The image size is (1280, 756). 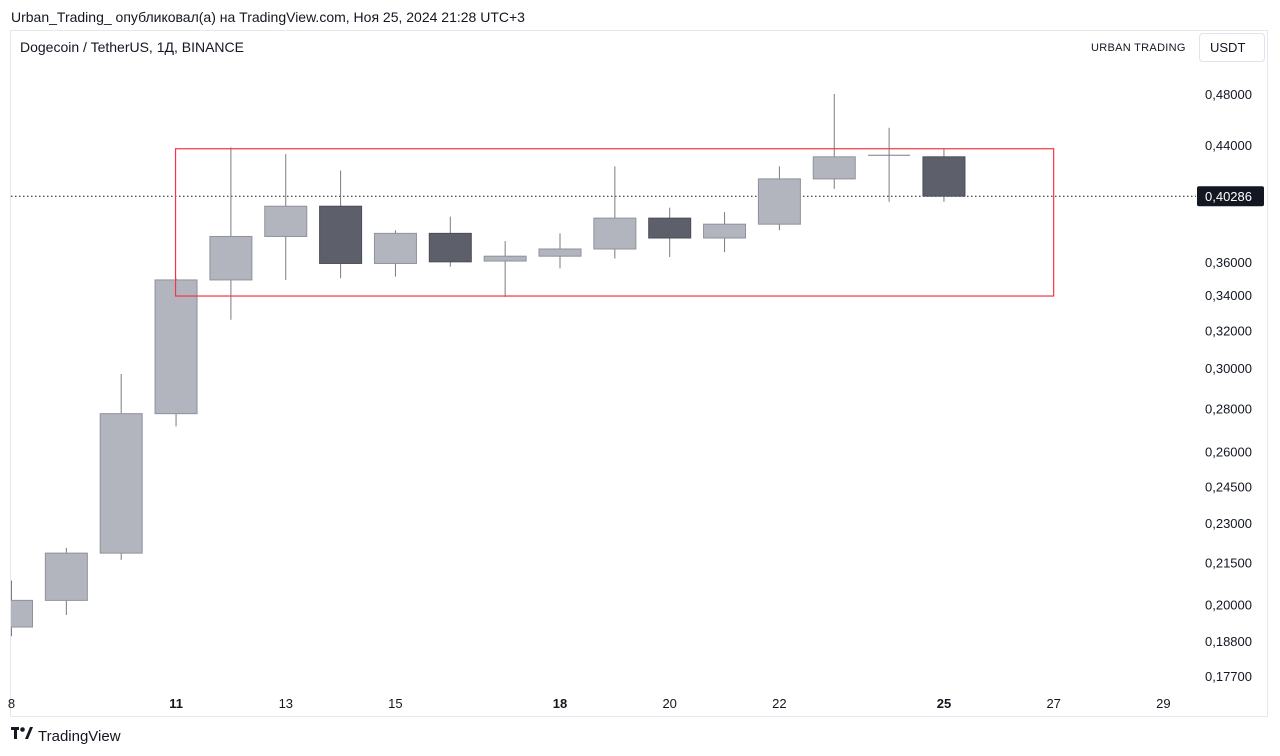 I want to click on price-tick-label: 0,44000, so click(x=1228, y=145).